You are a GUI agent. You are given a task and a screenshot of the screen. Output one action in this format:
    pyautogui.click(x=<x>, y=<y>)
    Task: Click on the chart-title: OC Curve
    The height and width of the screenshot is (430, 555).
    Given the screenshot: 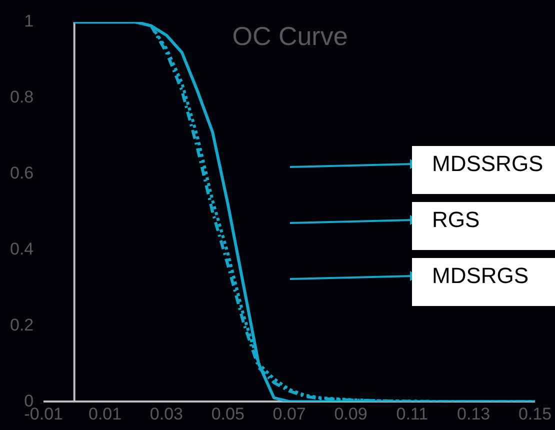 What is the action you would take?
    pyautogui.click(x=290, y=36)
    